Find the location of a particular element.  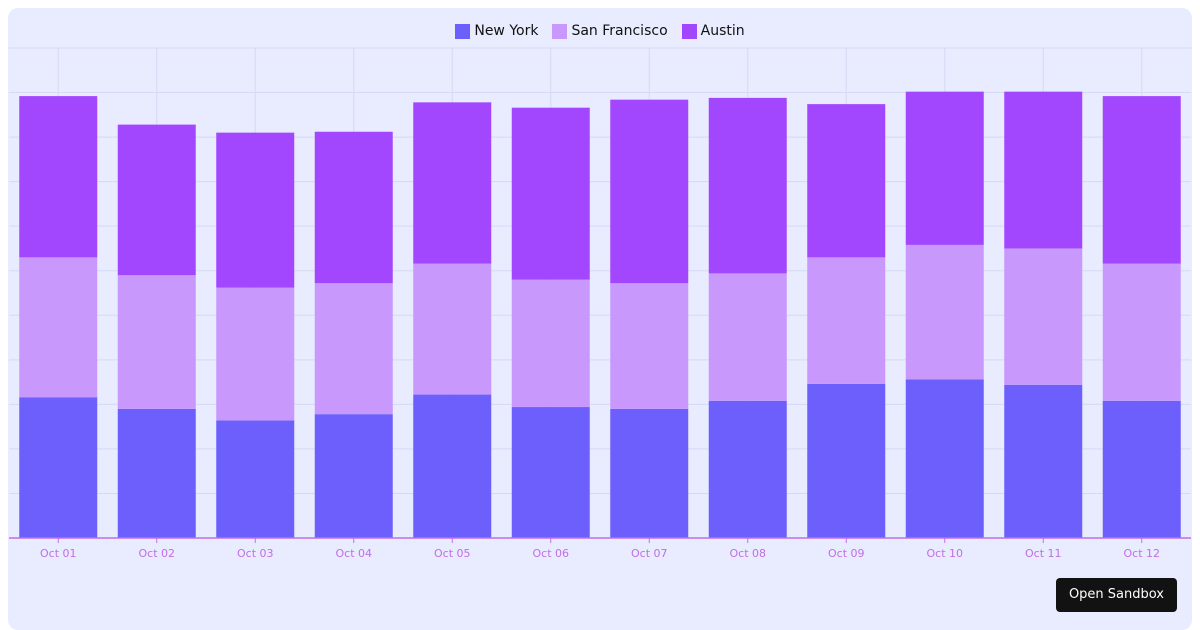

legend-item-san-francisco: San Francisco is located at coordinates (610, 31).